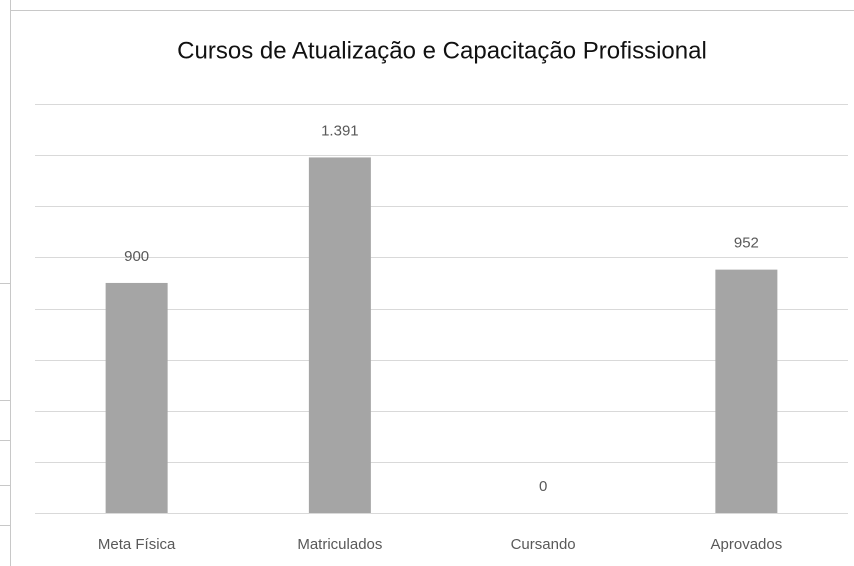  I want to click on data-label: 1.391, so click(340, 130).